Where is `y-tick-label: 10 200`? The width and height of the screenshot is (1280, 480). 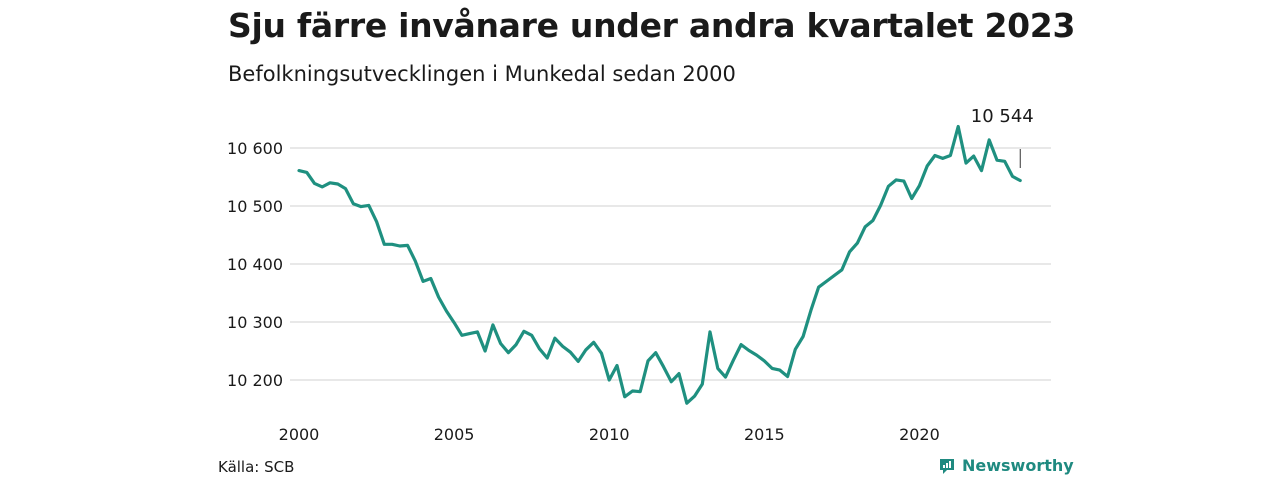
y-tick-label: 10 200 is located at coordinates (255, 380).